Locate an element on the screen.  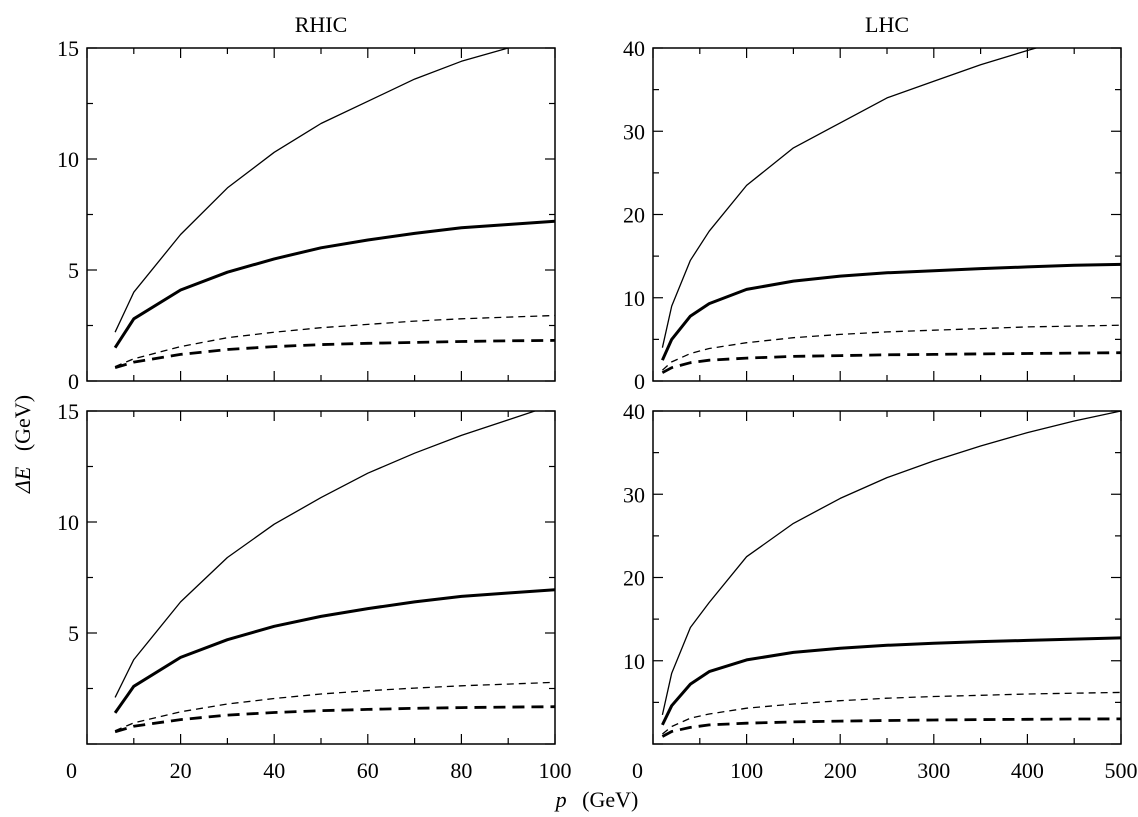
x-tick-label: 200 is located at coordinates (840, 770).